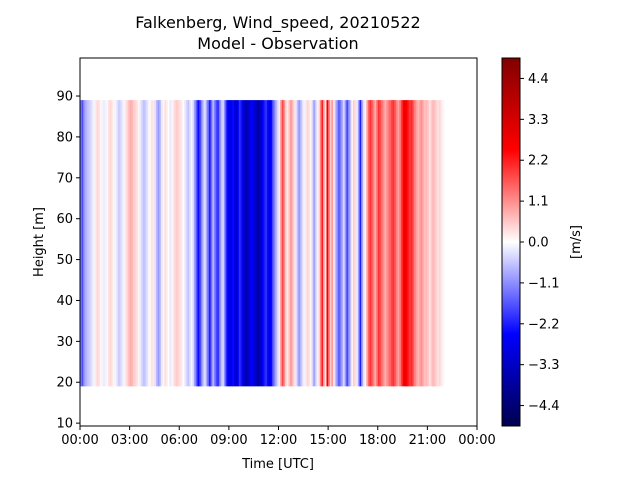 The height and width of the screenshot is (480, 640). What do you see at coordinates (64, 342) in the screenshot?
I see `y-tick-label: 30` at bounding box center [64, 342].